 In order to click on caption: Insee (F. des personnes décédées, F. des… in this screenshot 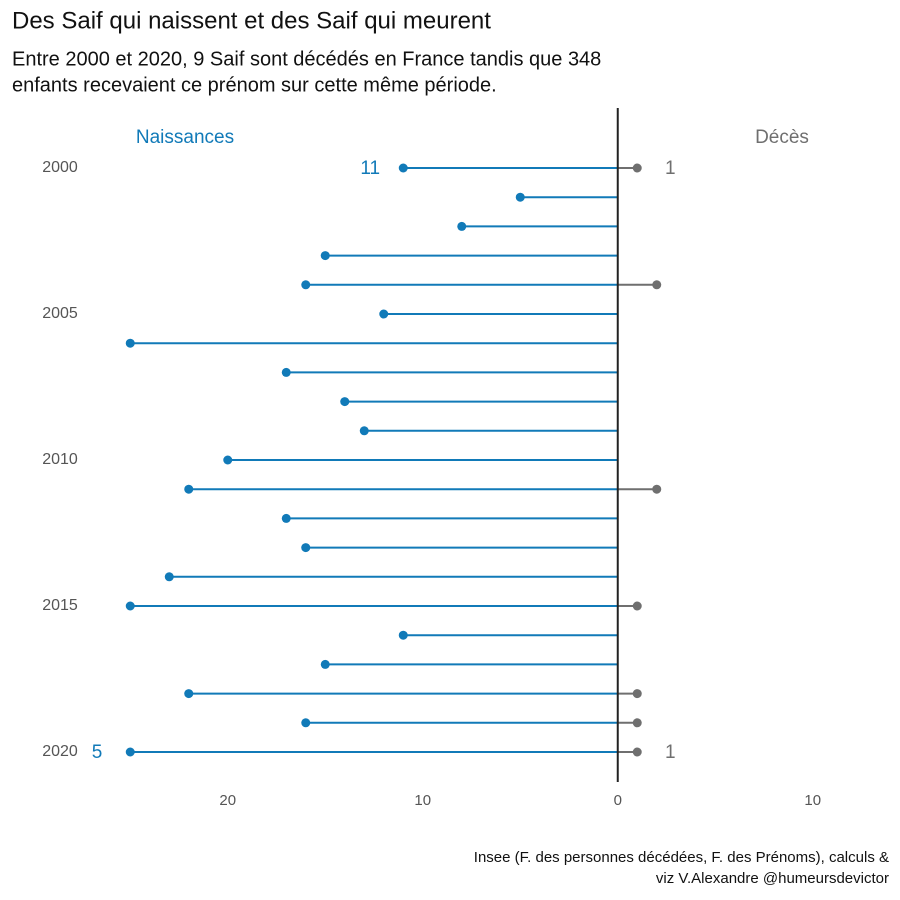, I will do `click(681, 857)`.